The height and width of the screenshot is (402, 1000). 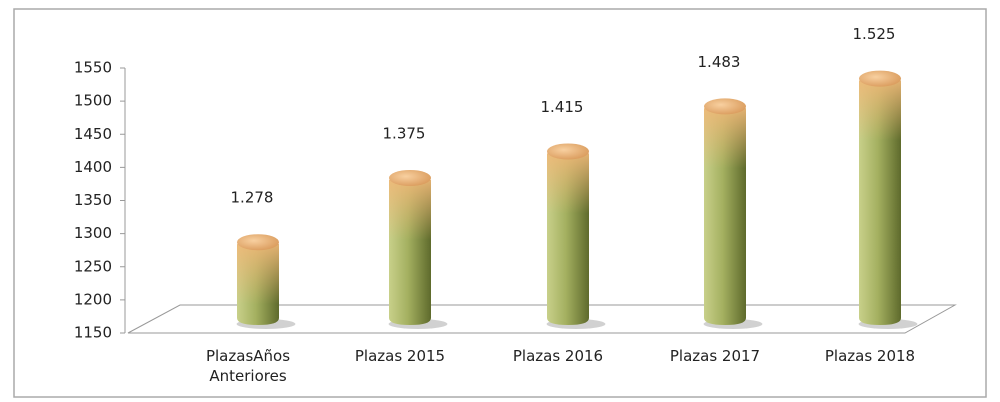 What do you see at coordinates (93, 200) in the screenshot?
I see `y-tick-label: 1350` at bounding box center [93, 200].